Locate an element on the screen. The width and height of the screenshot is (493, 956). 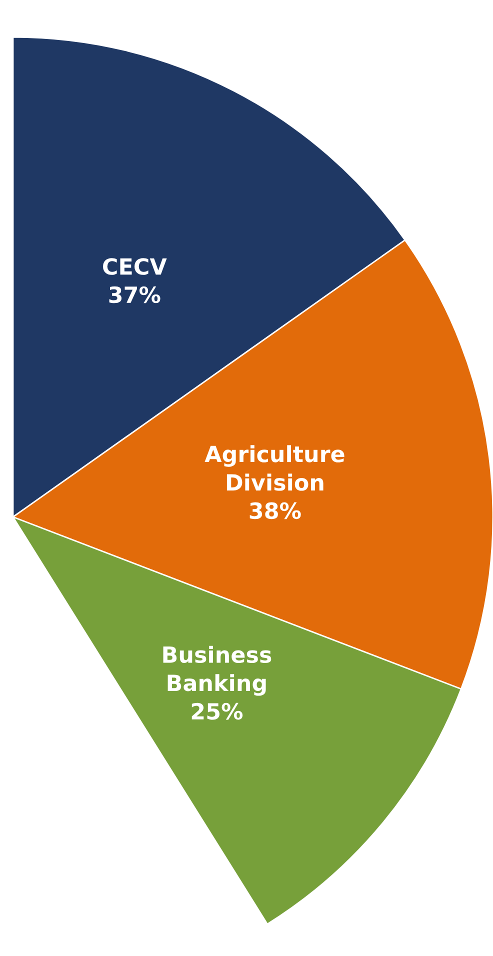
data-label: 38% is located at coordinates (275, 511).